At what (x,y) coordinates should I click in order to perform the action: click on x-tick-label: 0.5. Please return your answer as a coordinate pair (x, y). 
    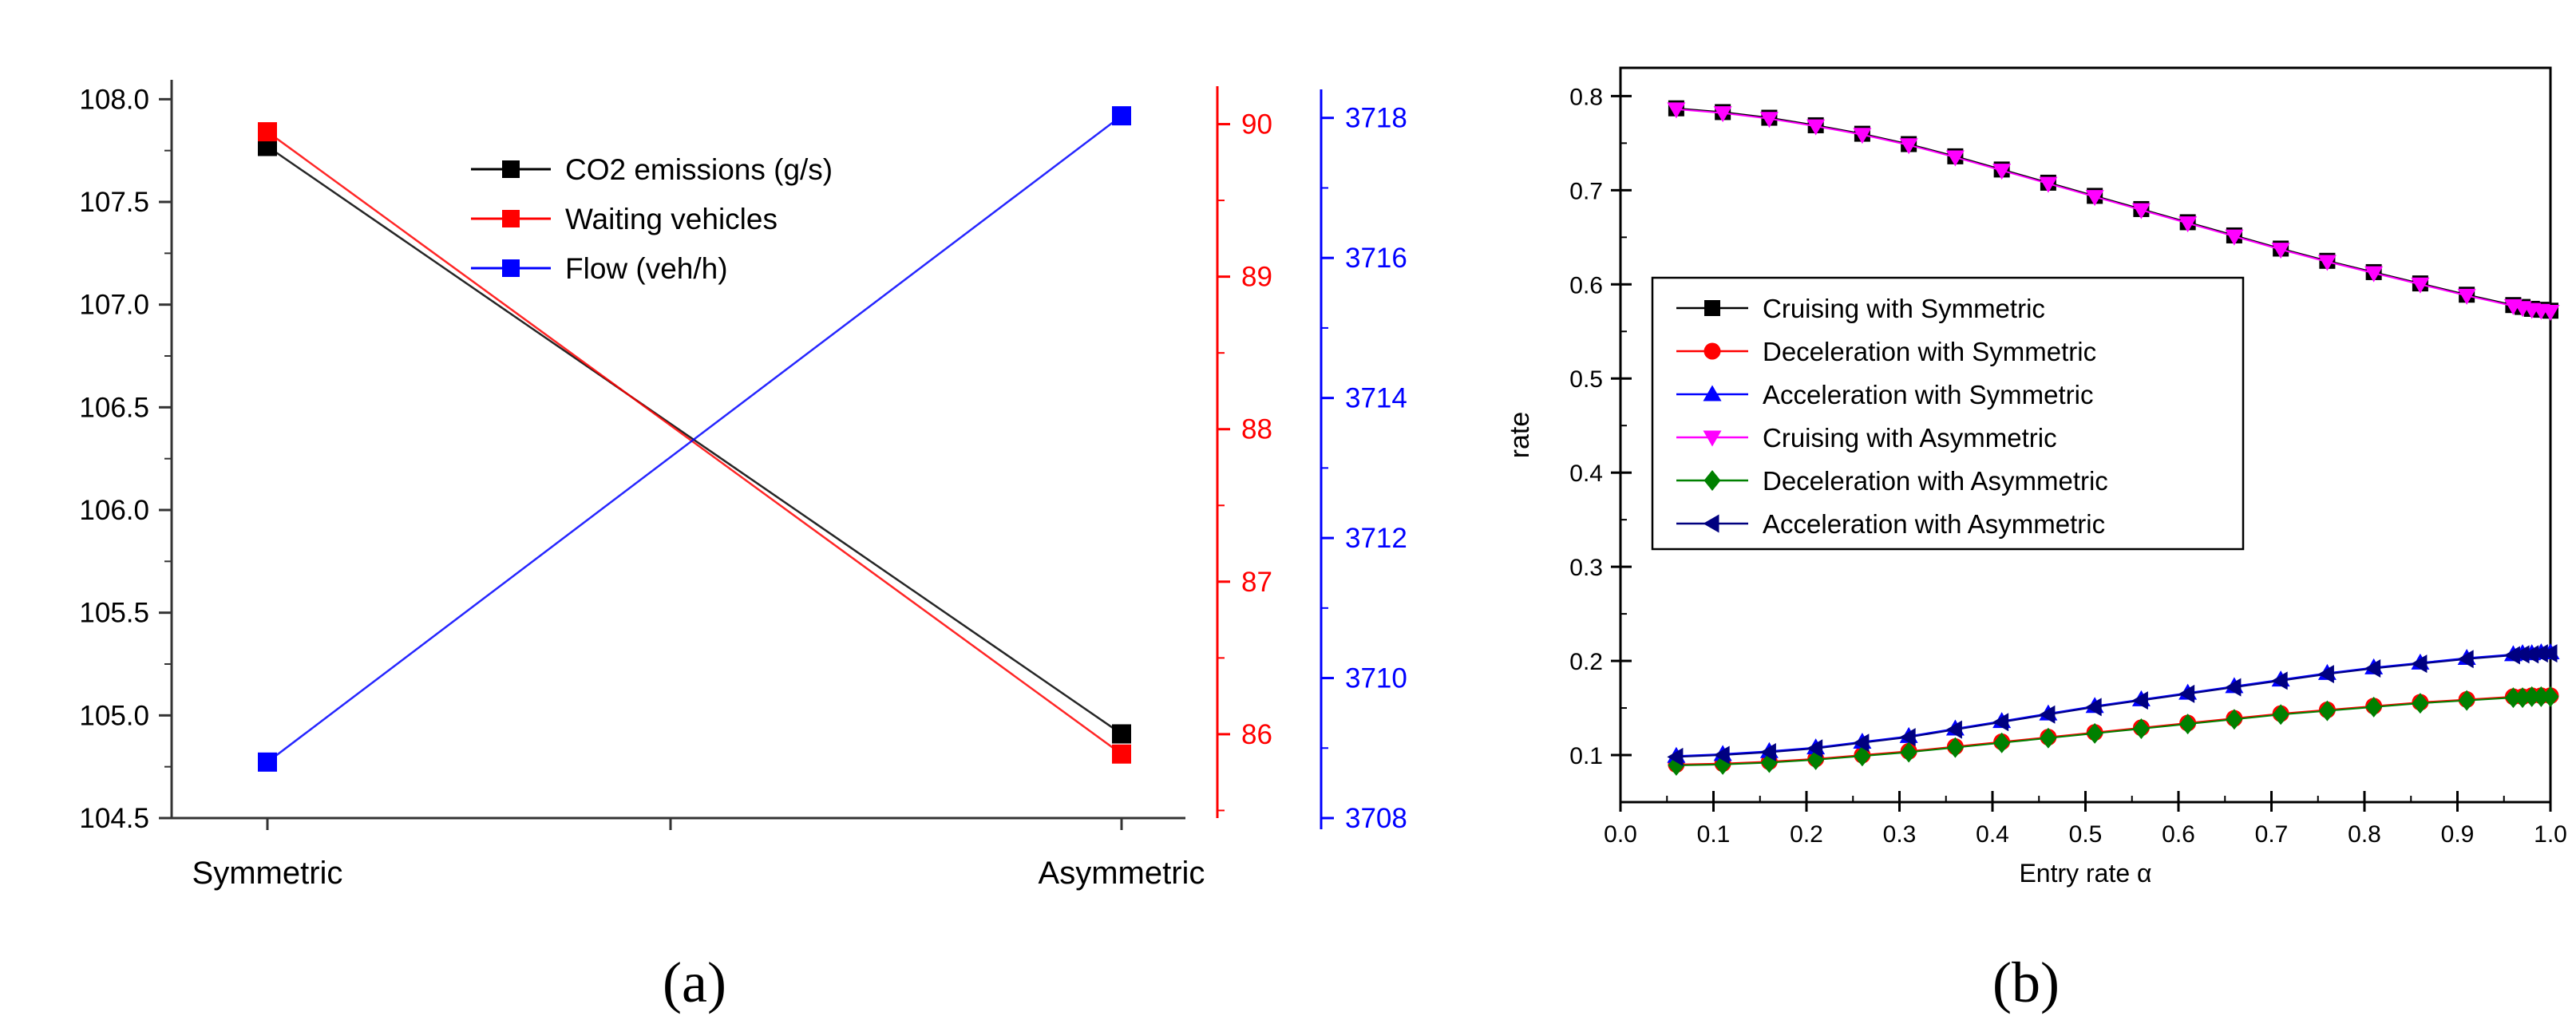
    Looking at the image, I should click on (2086, 834).